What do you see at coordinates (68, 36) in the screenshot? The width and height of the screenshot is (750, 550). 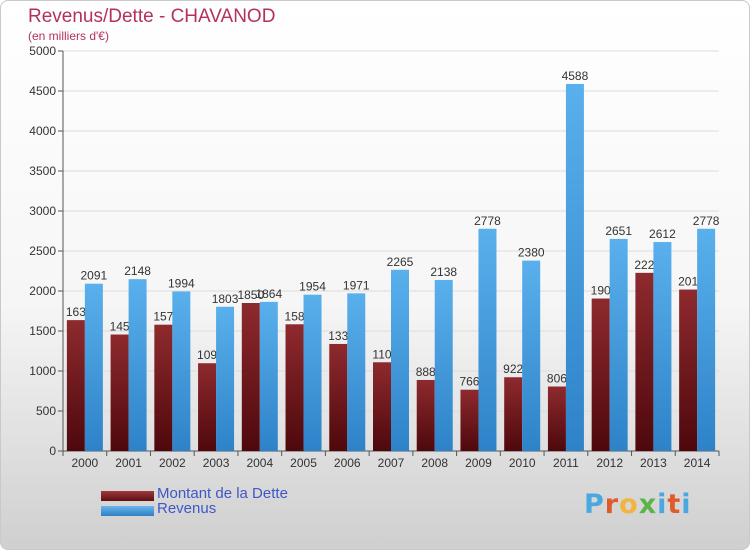 I see `chart-subtitle: (en milliers d'€)` at bounding box center [68, 36].